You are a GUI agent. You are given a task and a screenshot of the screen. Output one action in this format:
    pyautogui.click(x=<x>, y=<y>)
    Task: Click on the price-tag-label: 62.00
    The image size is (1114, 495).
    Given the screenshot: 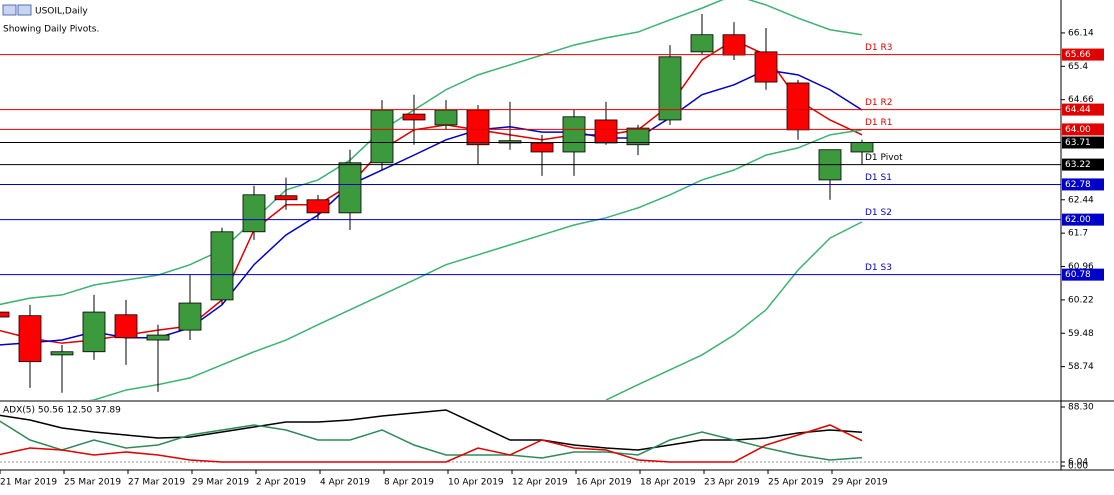 What is the action you would take?
    pyautogui.click(x=1078, y=220)
    